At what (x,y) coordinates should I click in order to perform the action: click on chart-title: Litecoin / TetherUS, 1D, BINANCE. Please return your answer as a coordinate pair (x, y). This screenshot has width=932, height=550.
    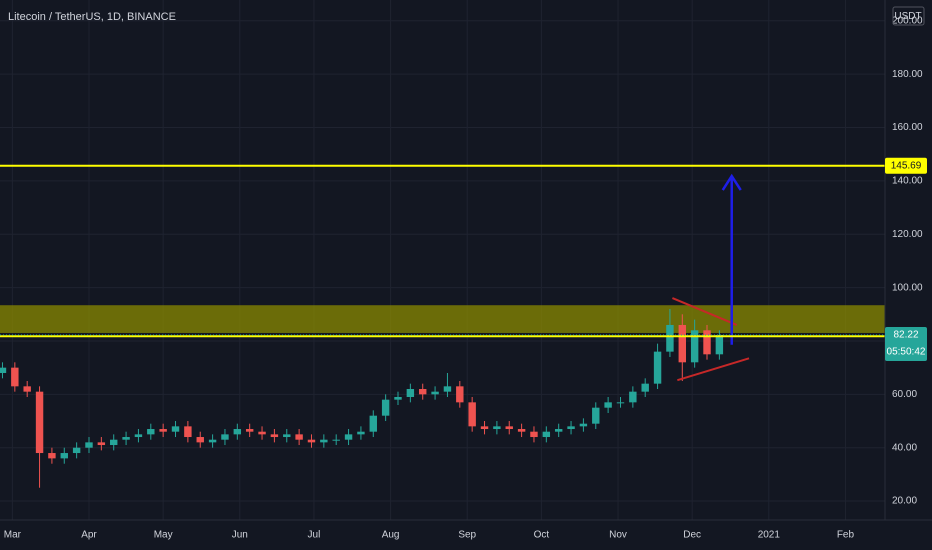
    Looking at the image, I should click on (92, 17).